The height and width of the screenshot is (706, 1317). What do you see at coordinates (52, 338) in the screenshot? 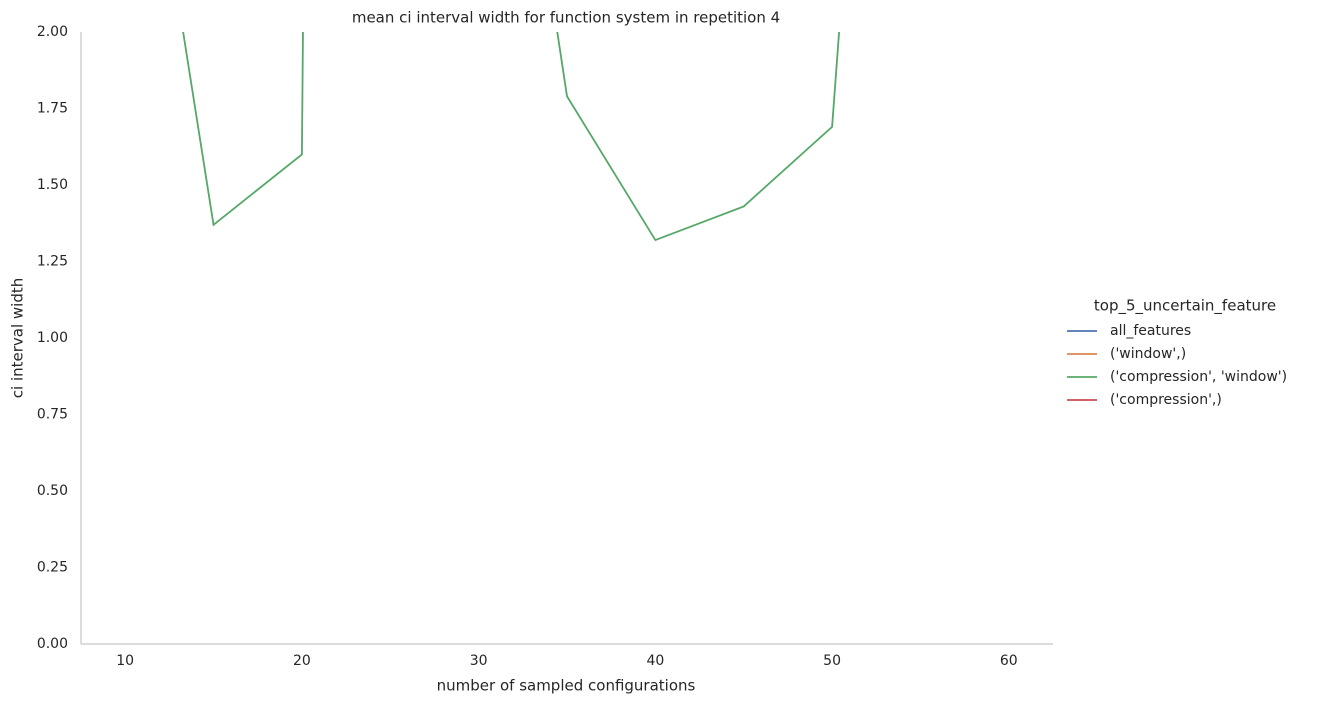
I see `y-tick-label: 1.00` at bounding box center [52, 338].